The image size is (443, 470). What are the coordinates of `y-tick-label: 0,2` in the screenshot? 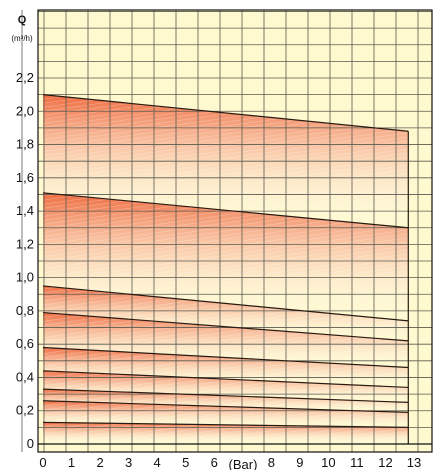 It's located at (25, 410).